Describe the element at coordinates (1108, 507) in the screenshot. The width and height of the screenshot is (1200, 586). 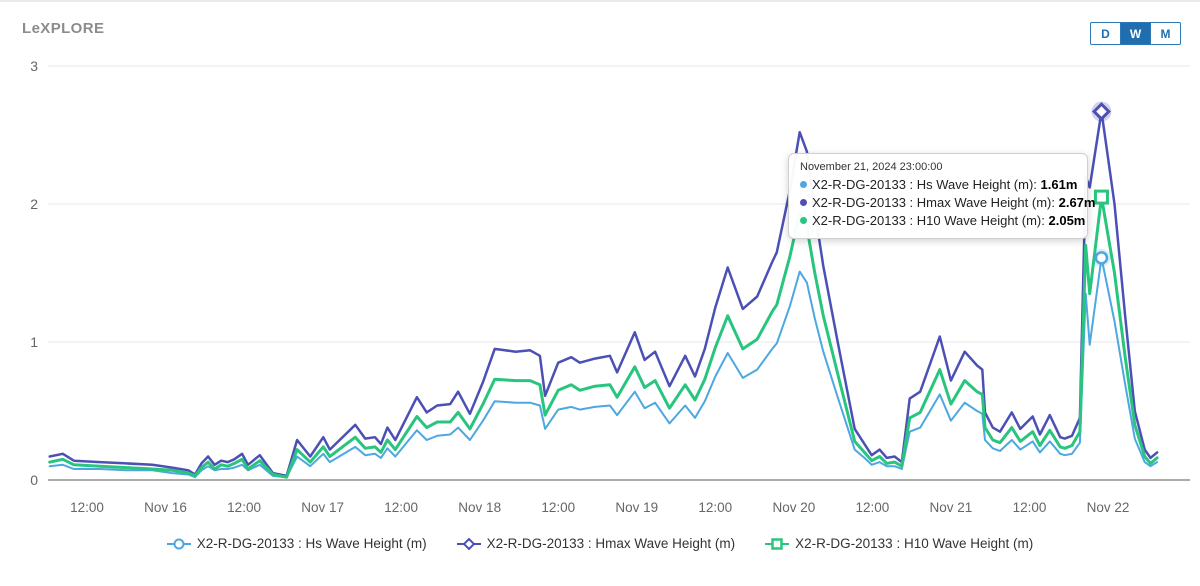
I see `x-tick-label: Nov 22` at that location.